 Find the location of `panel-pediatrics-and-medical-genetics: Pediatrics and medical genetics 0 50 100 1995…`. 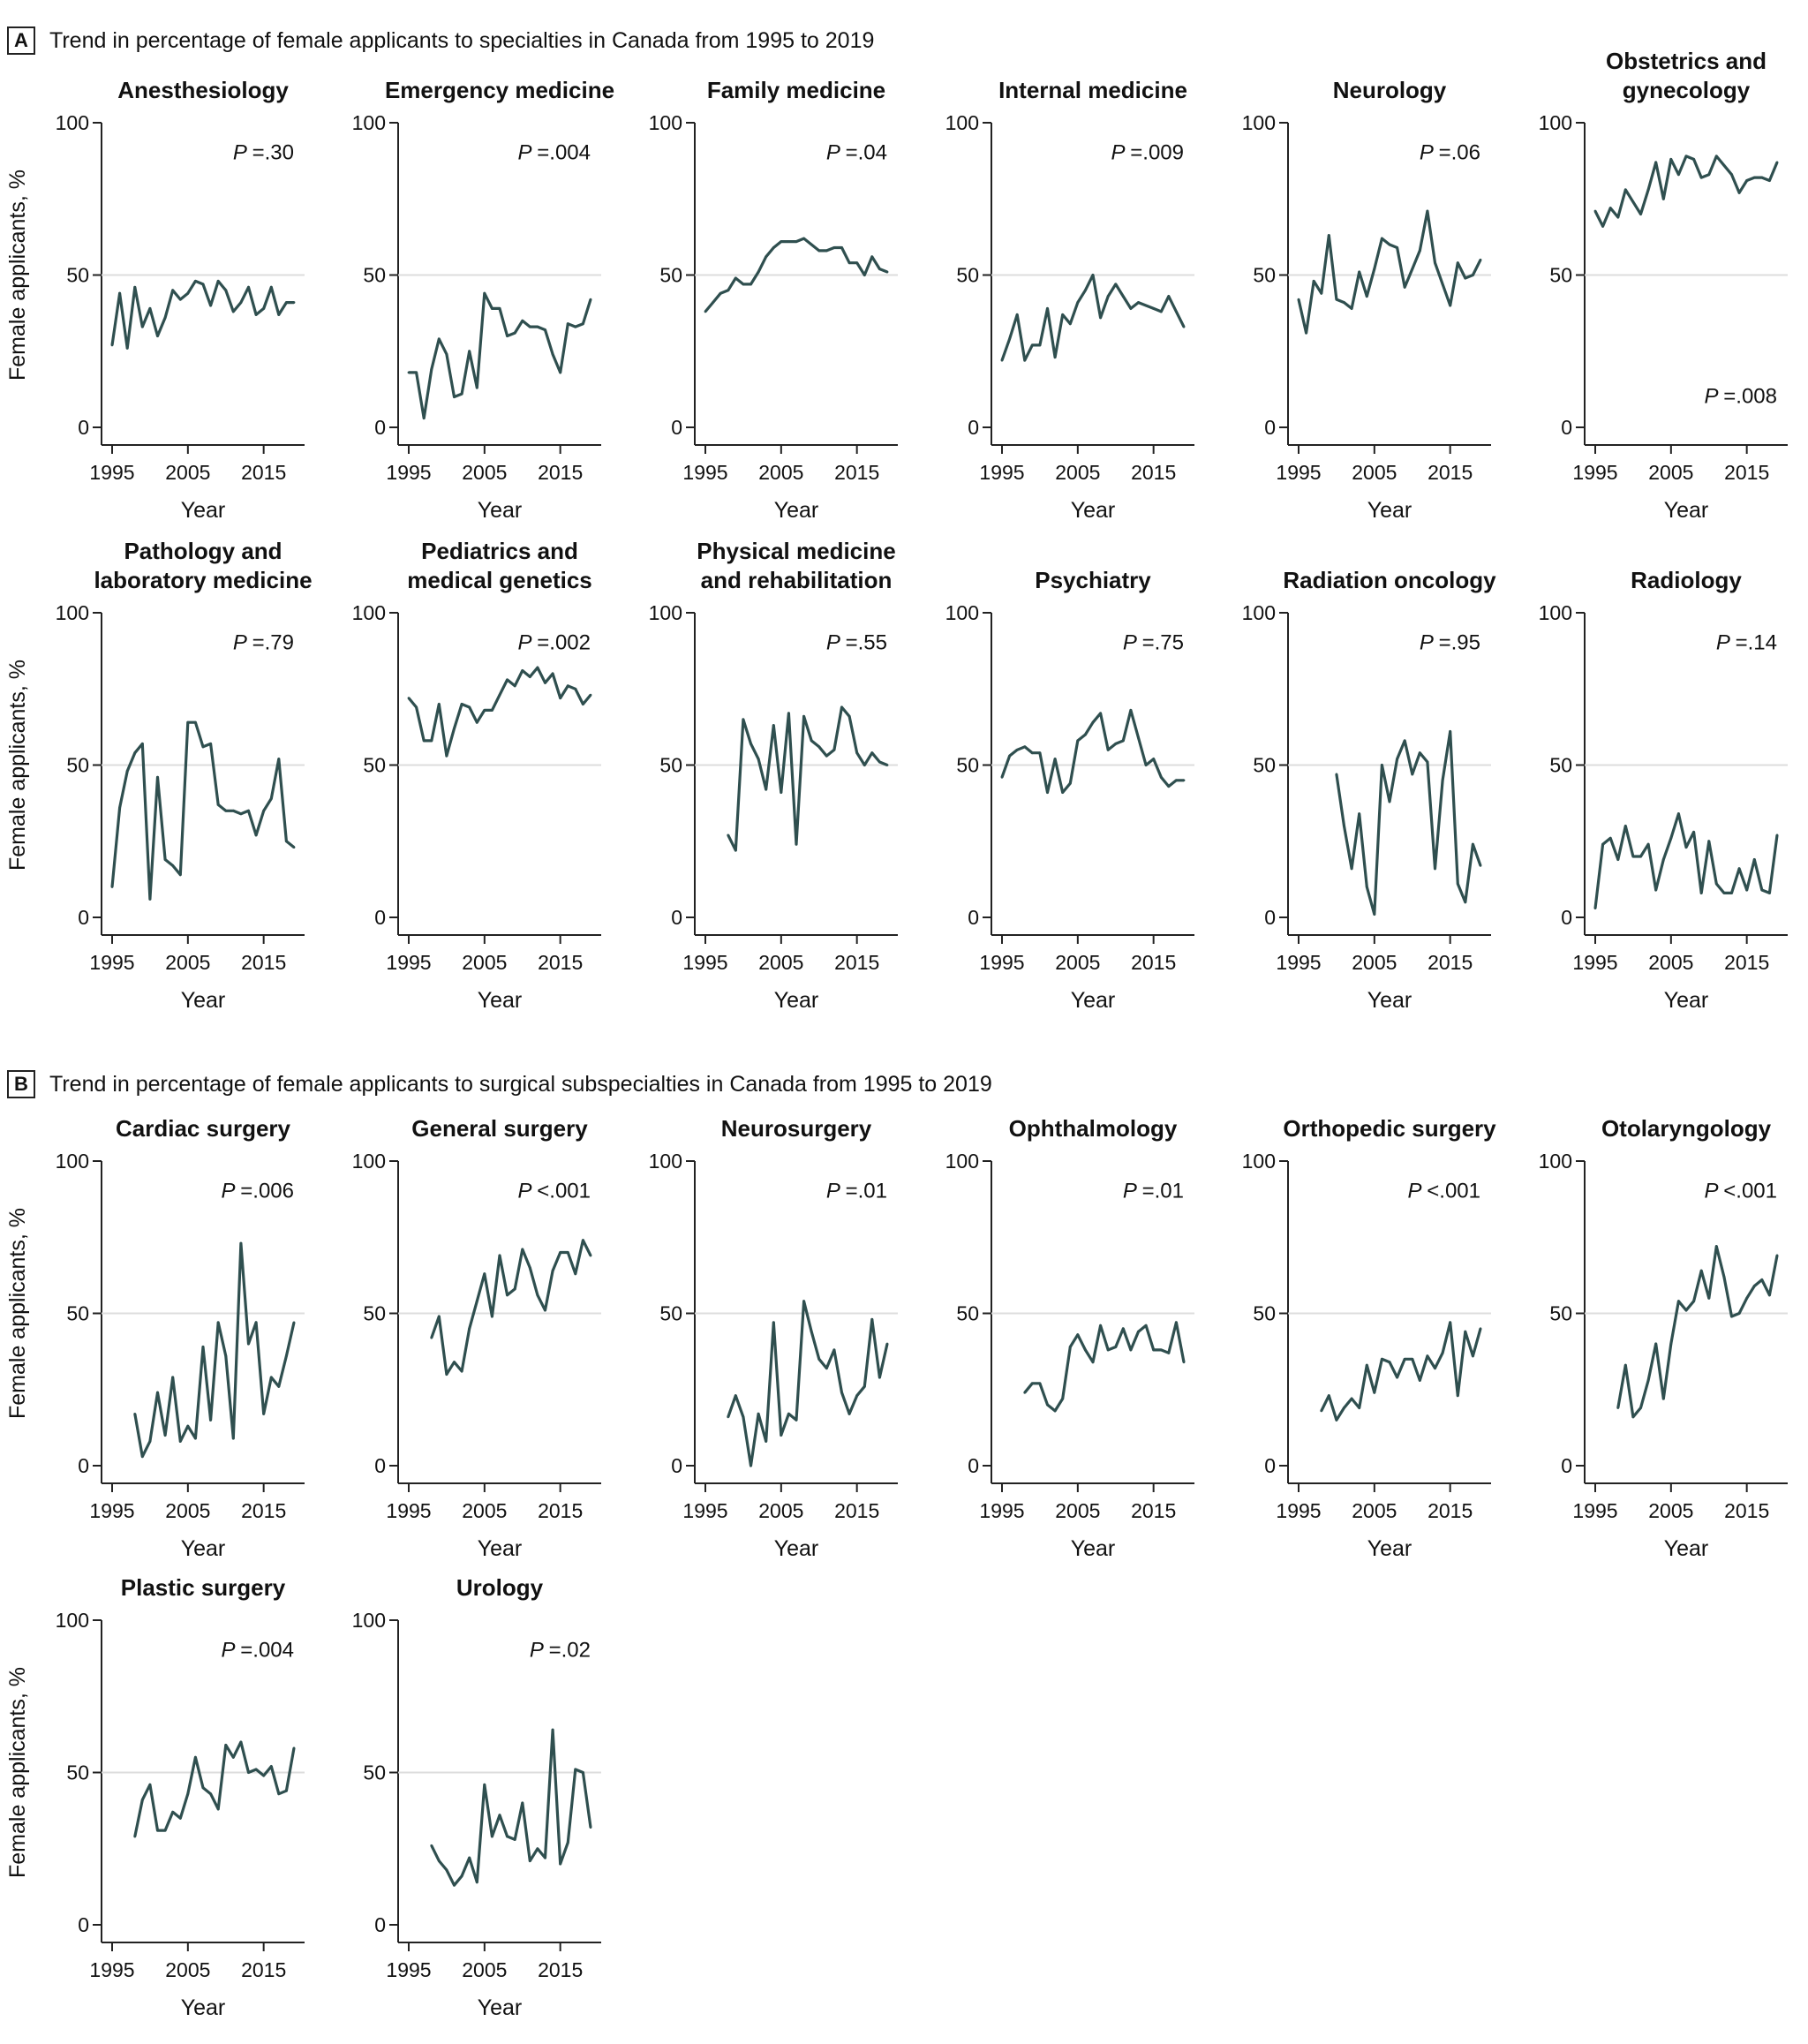

panel-pediatrics-and-medical-genetics: Pediatrics and medical genetics 0 50 100 1995… is located at coordinates (476, 775).